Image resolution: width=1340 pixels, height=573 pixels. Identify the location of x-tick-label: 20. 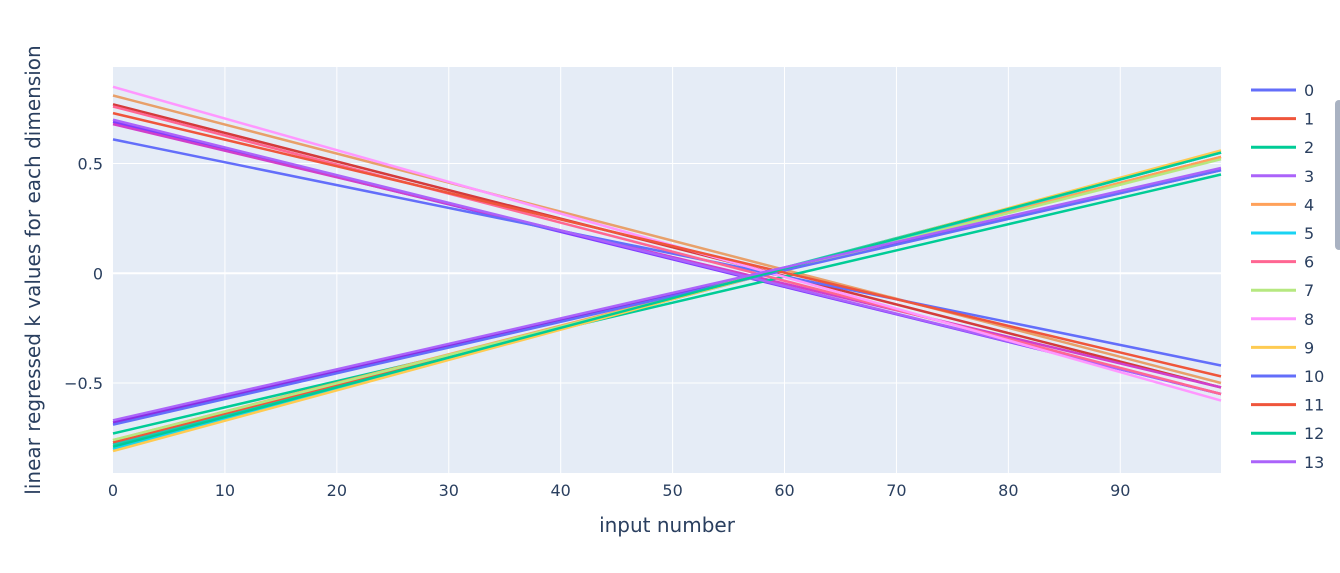
(337, 490).